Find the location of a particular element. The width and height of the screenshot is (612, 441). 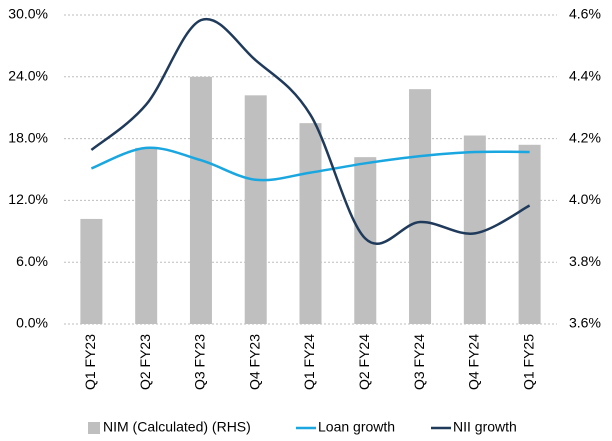

y-tick-label: 30.0% is located at coordinates (28, 14).